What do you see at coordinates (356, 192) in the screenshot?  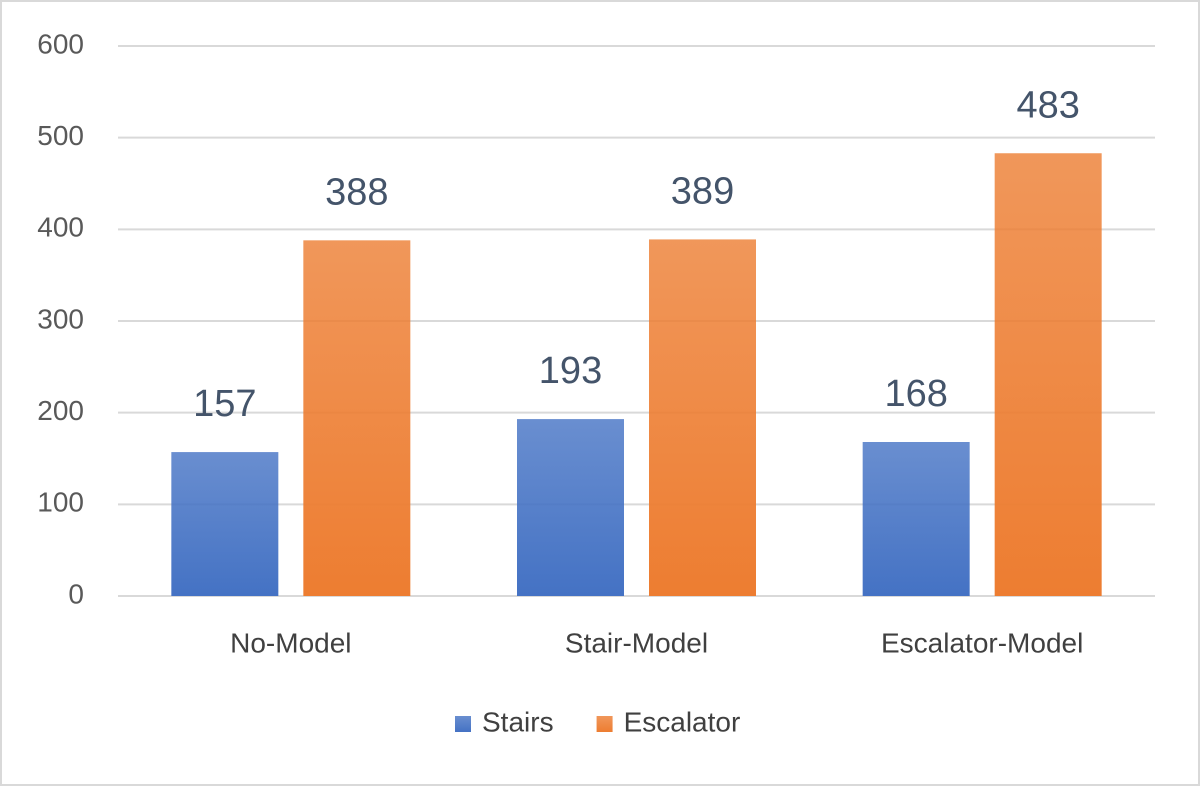 I see `data-label: 388` at bounding box center [356, 192].